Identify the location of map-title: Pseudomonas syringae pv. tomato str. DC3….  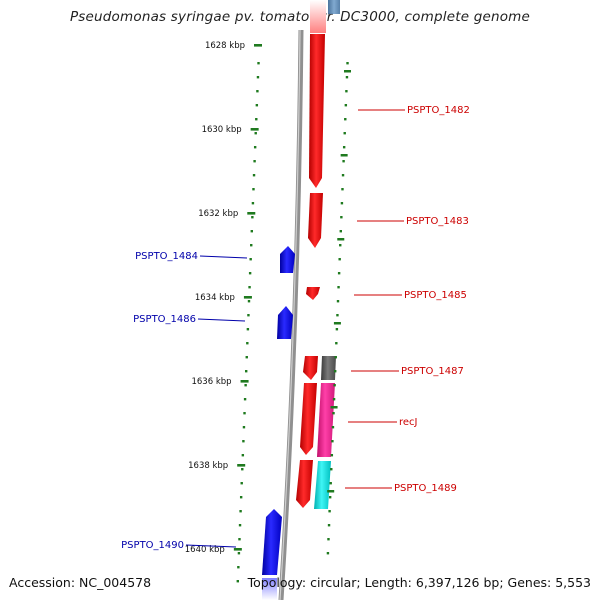
(300, 17).